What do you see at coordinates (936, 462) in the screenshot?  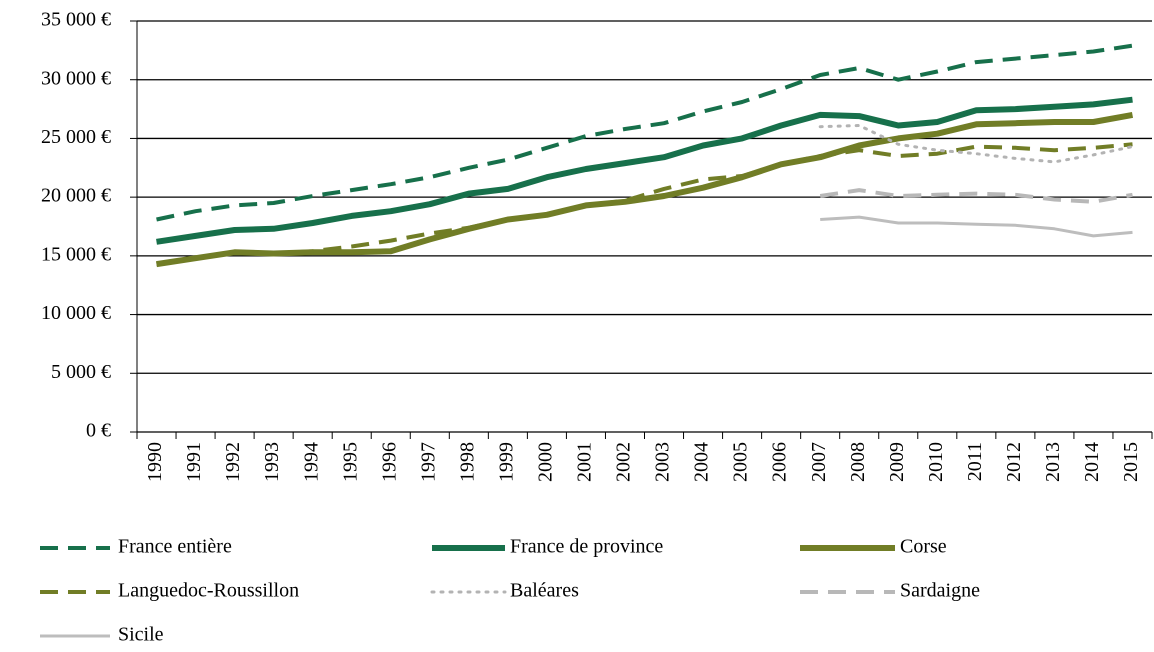 I see `x-tick-label: 2010` at bounding box center [936, 462].